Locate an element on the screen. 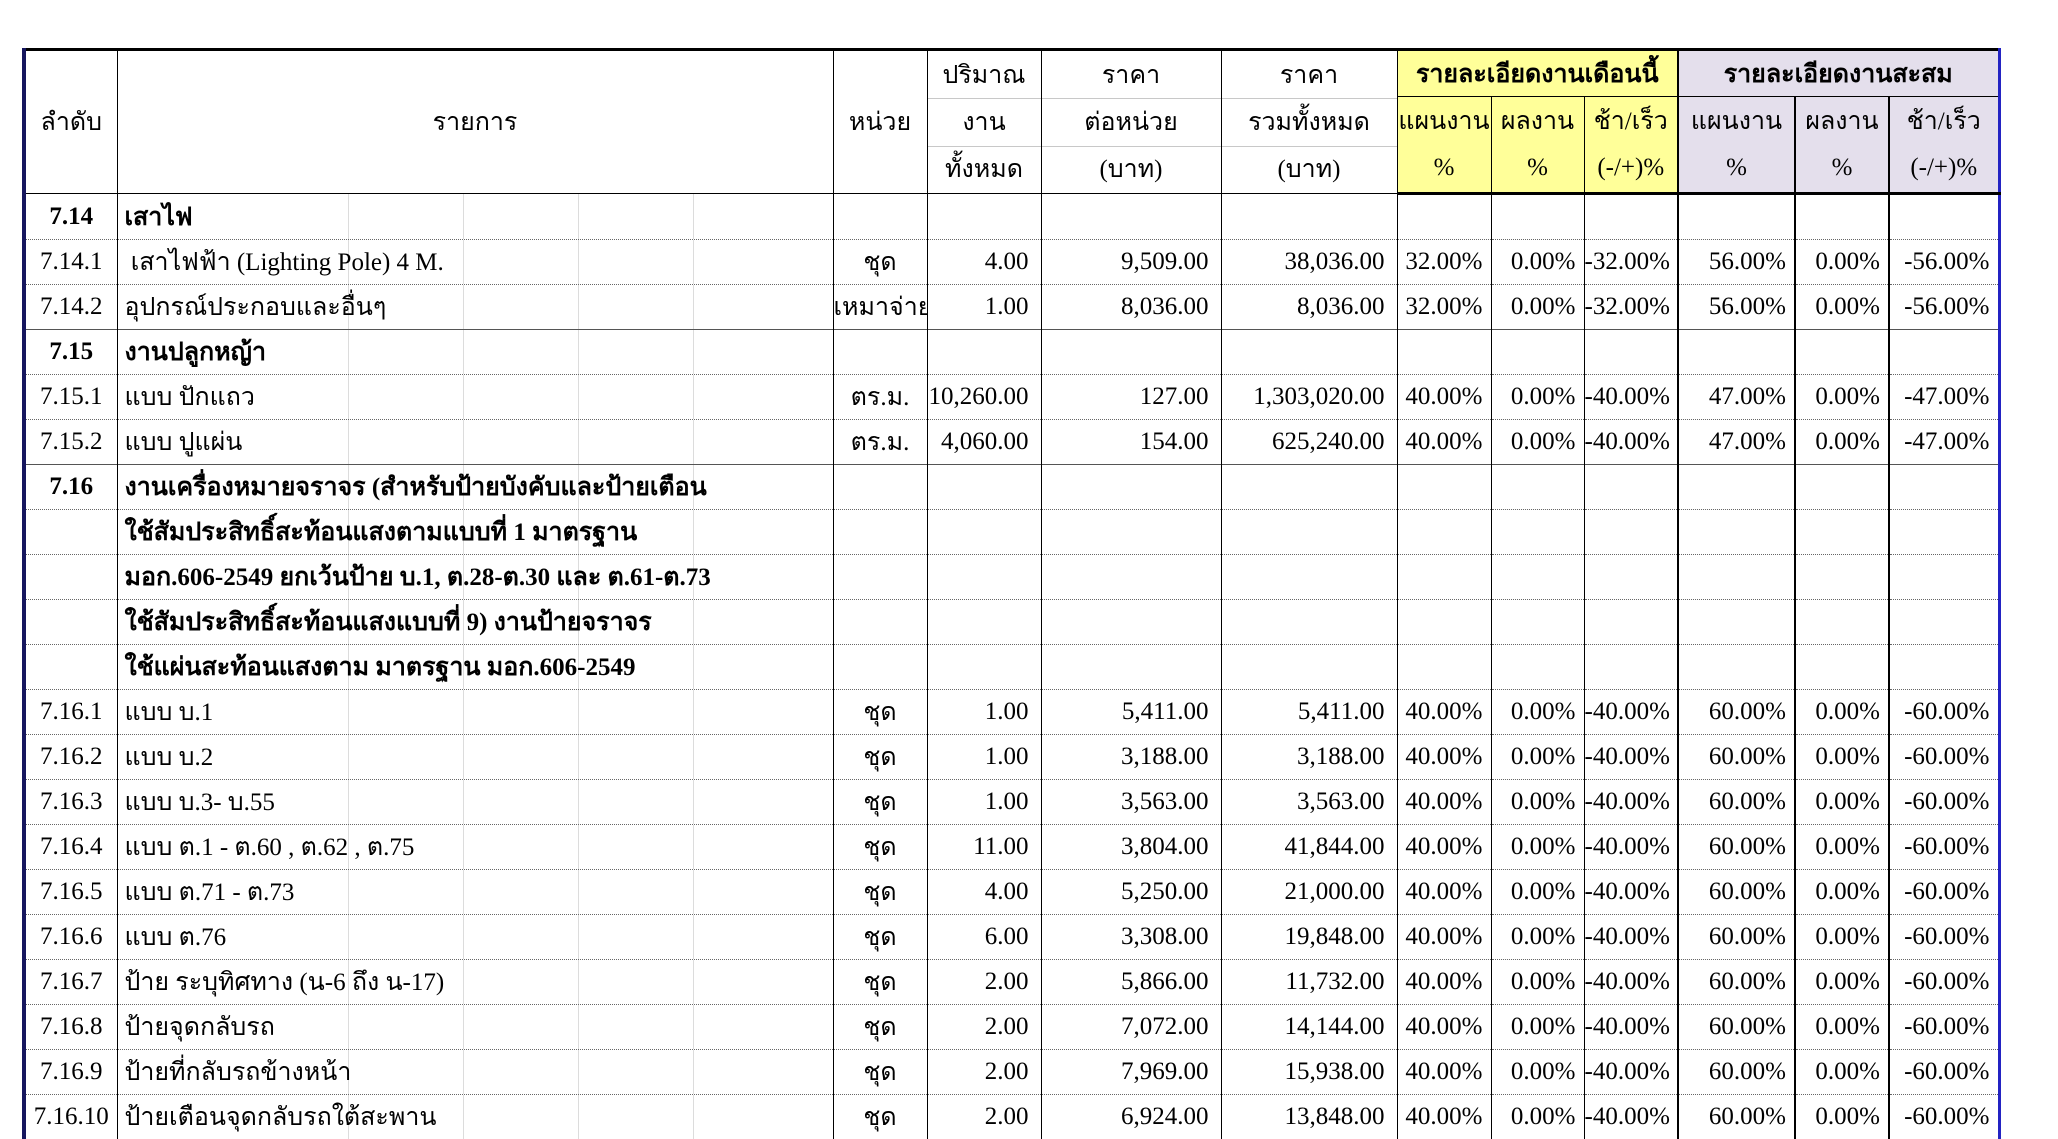 This screenshot has width=2058, height=1139. cell-total-price: 38,036.00 is located at coordinates (1309, 262).